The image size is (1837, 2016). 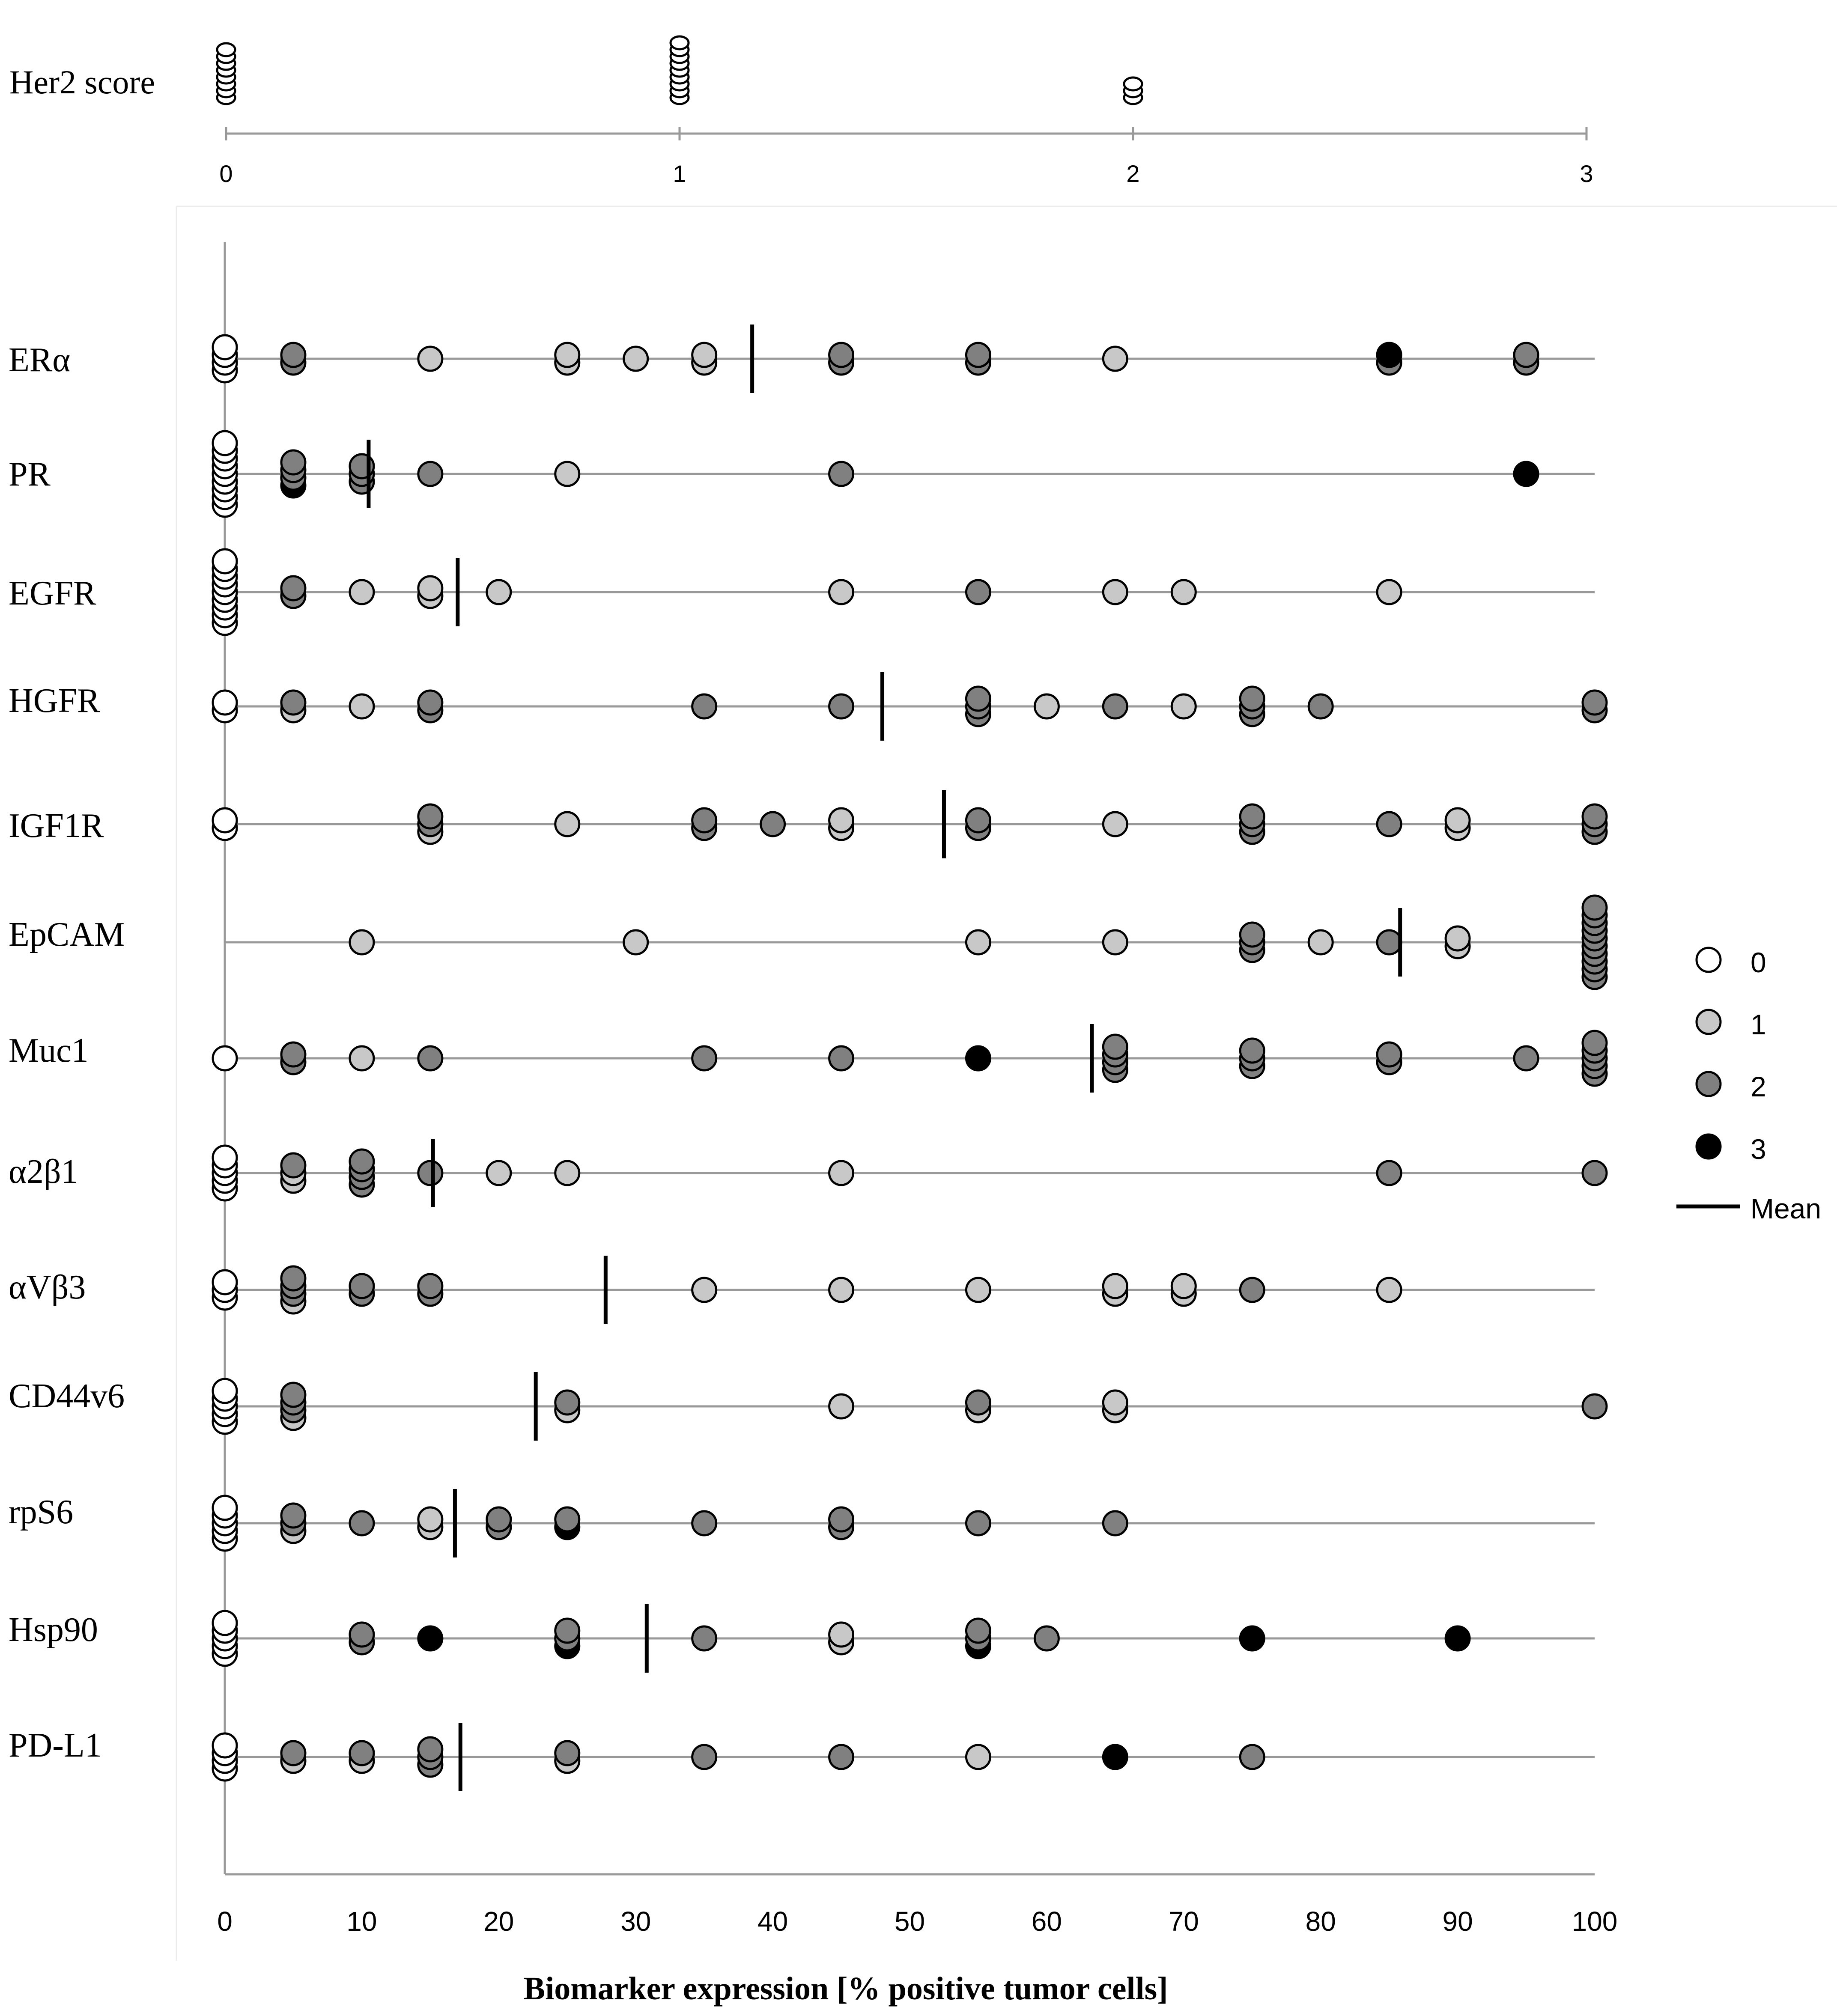 I want to click on biomarker-row: rpS6, so click(x=802, y=1523).